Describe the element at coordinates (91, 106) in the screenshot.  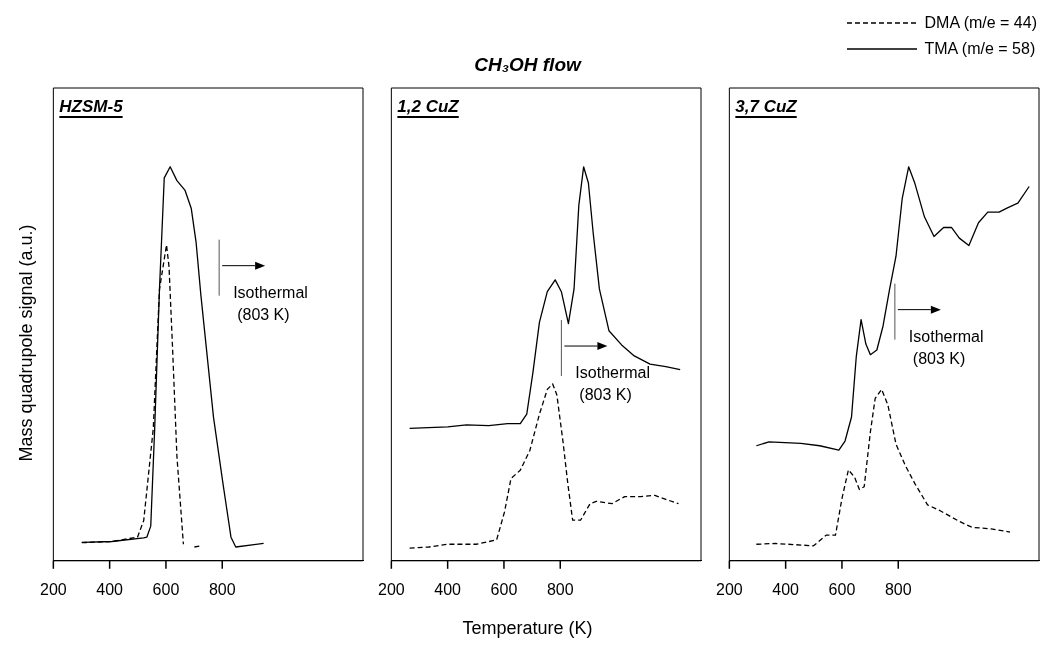
I see `text: HZSM-5` at that location.